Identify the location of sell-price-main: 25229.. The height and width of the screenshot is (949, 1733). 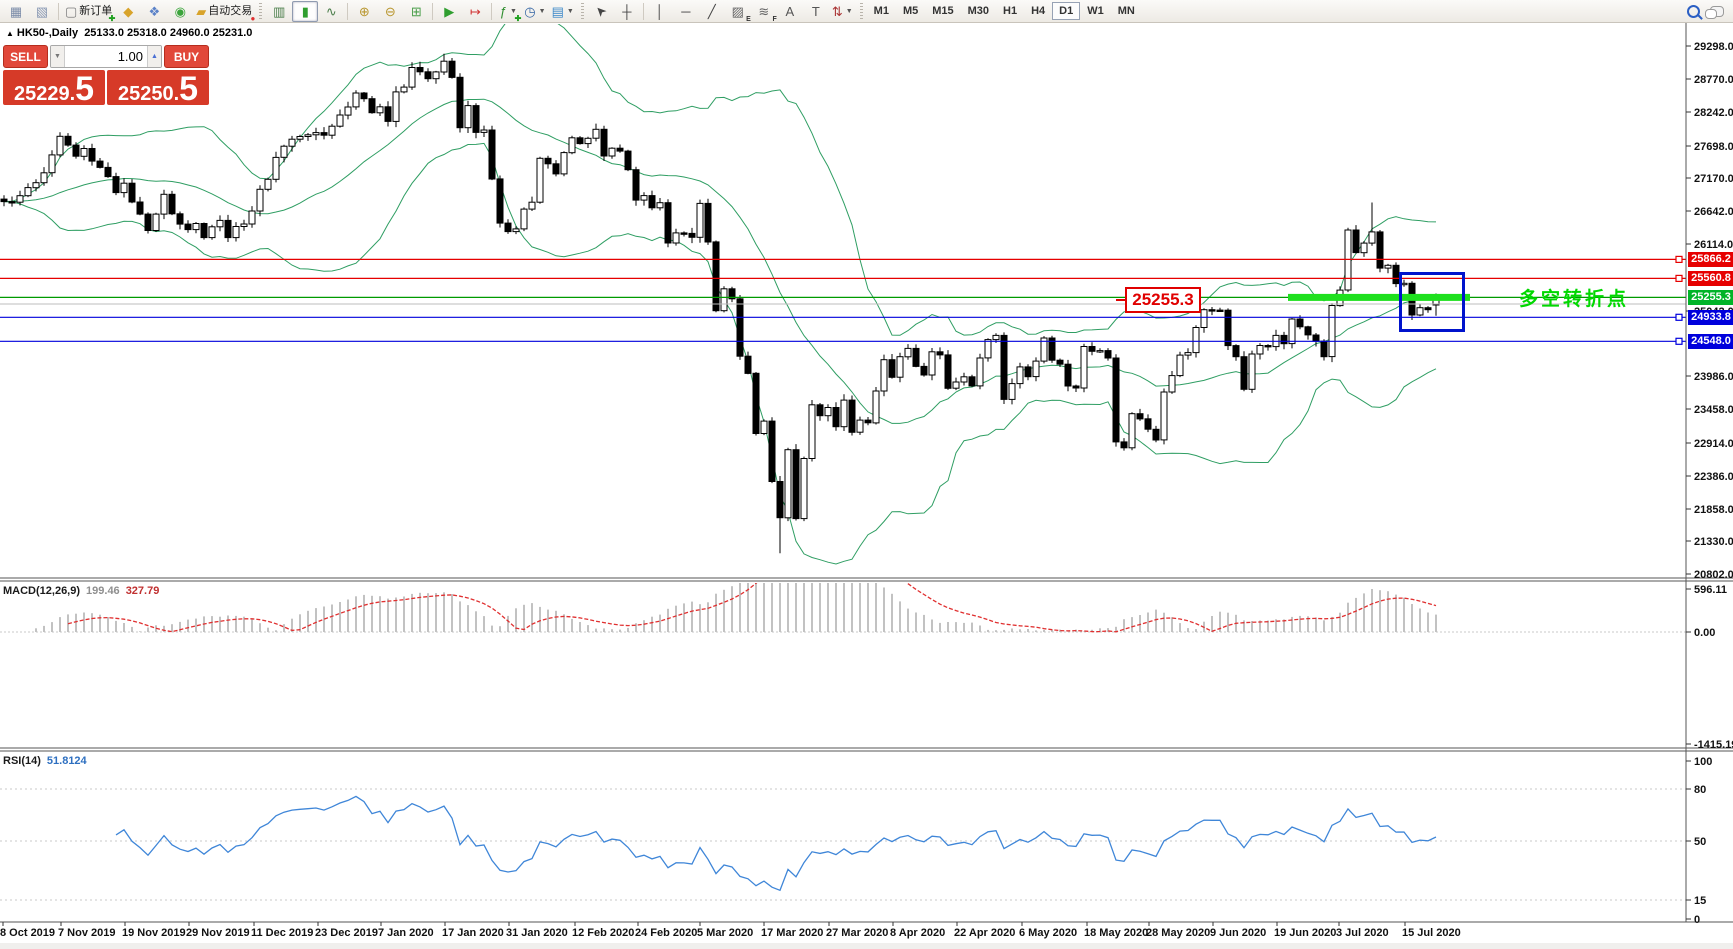
(44, 94).